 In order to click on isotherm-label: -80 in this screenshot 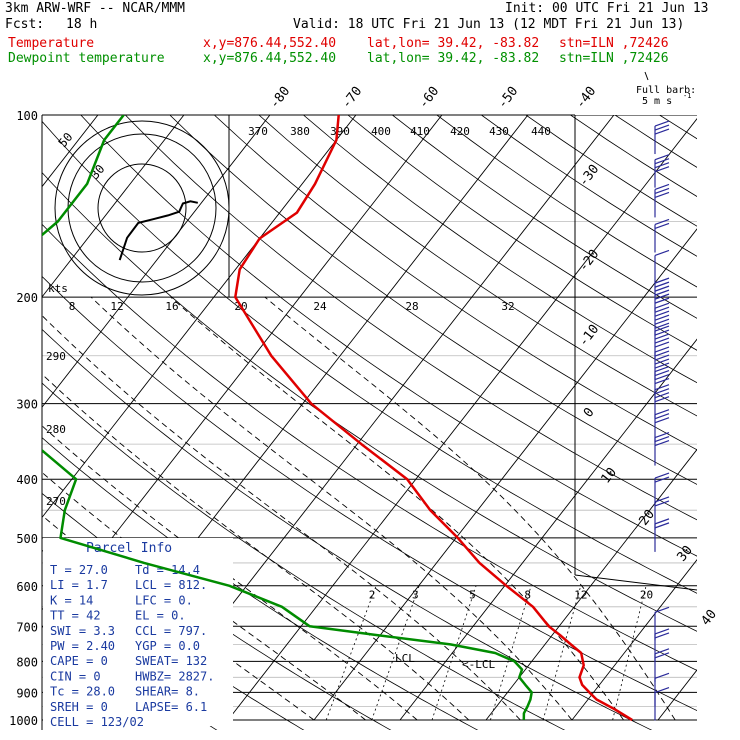, I will do `click(280, 98)`.